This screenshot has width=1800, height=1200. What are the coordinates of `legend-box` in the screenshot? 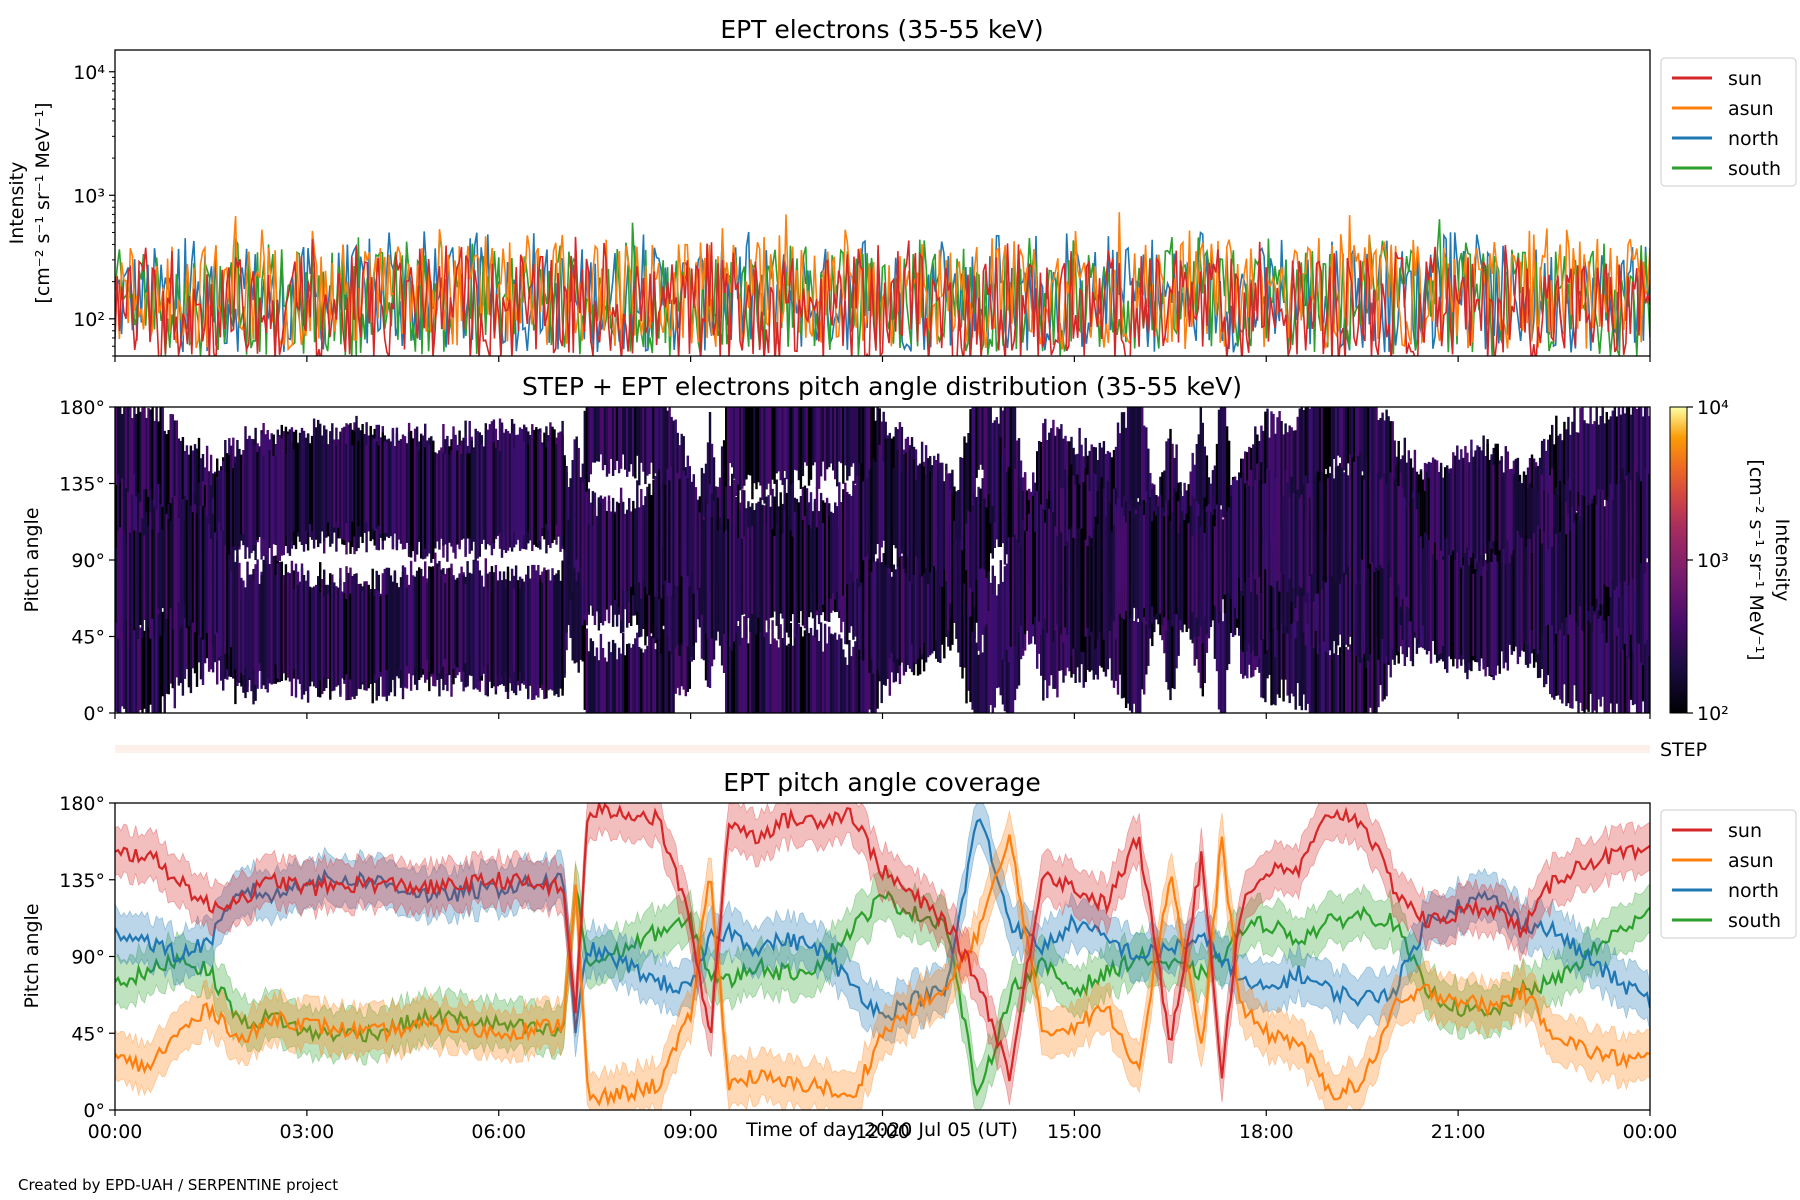 It's located at (1728, 122).